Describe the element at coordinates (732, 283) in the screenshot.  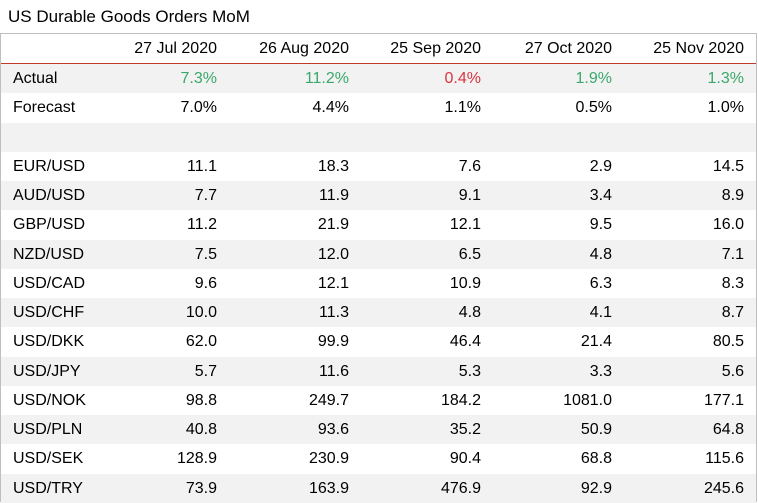
I see `table-cell: 8.3` at that location.